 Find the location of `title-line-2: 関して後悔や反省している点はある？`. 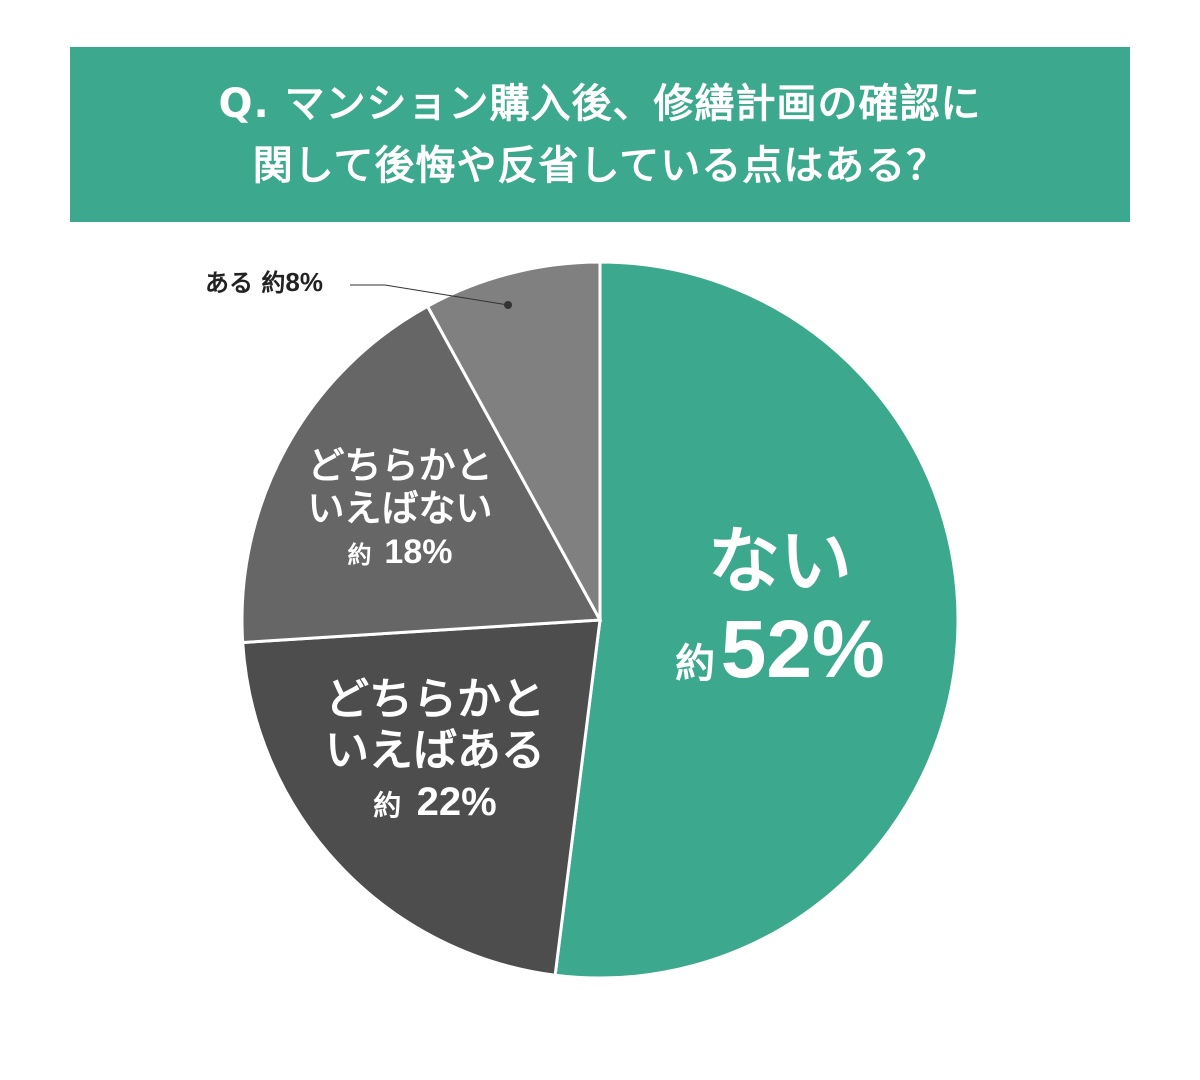

title-line-2: 関して後悔や反省している点はある？ is located at coordinates (600, 165).